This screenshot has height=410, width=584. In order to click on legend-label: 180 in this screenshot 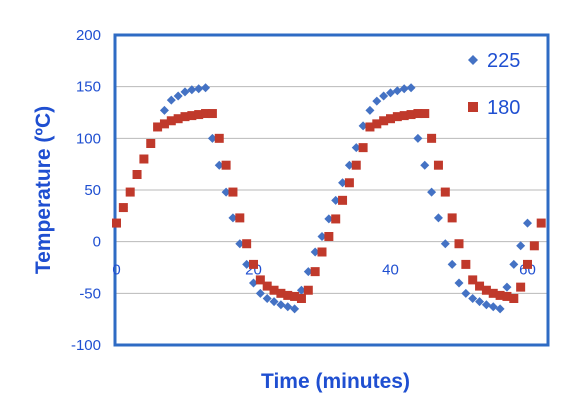, I will do `click(503, 108)`.